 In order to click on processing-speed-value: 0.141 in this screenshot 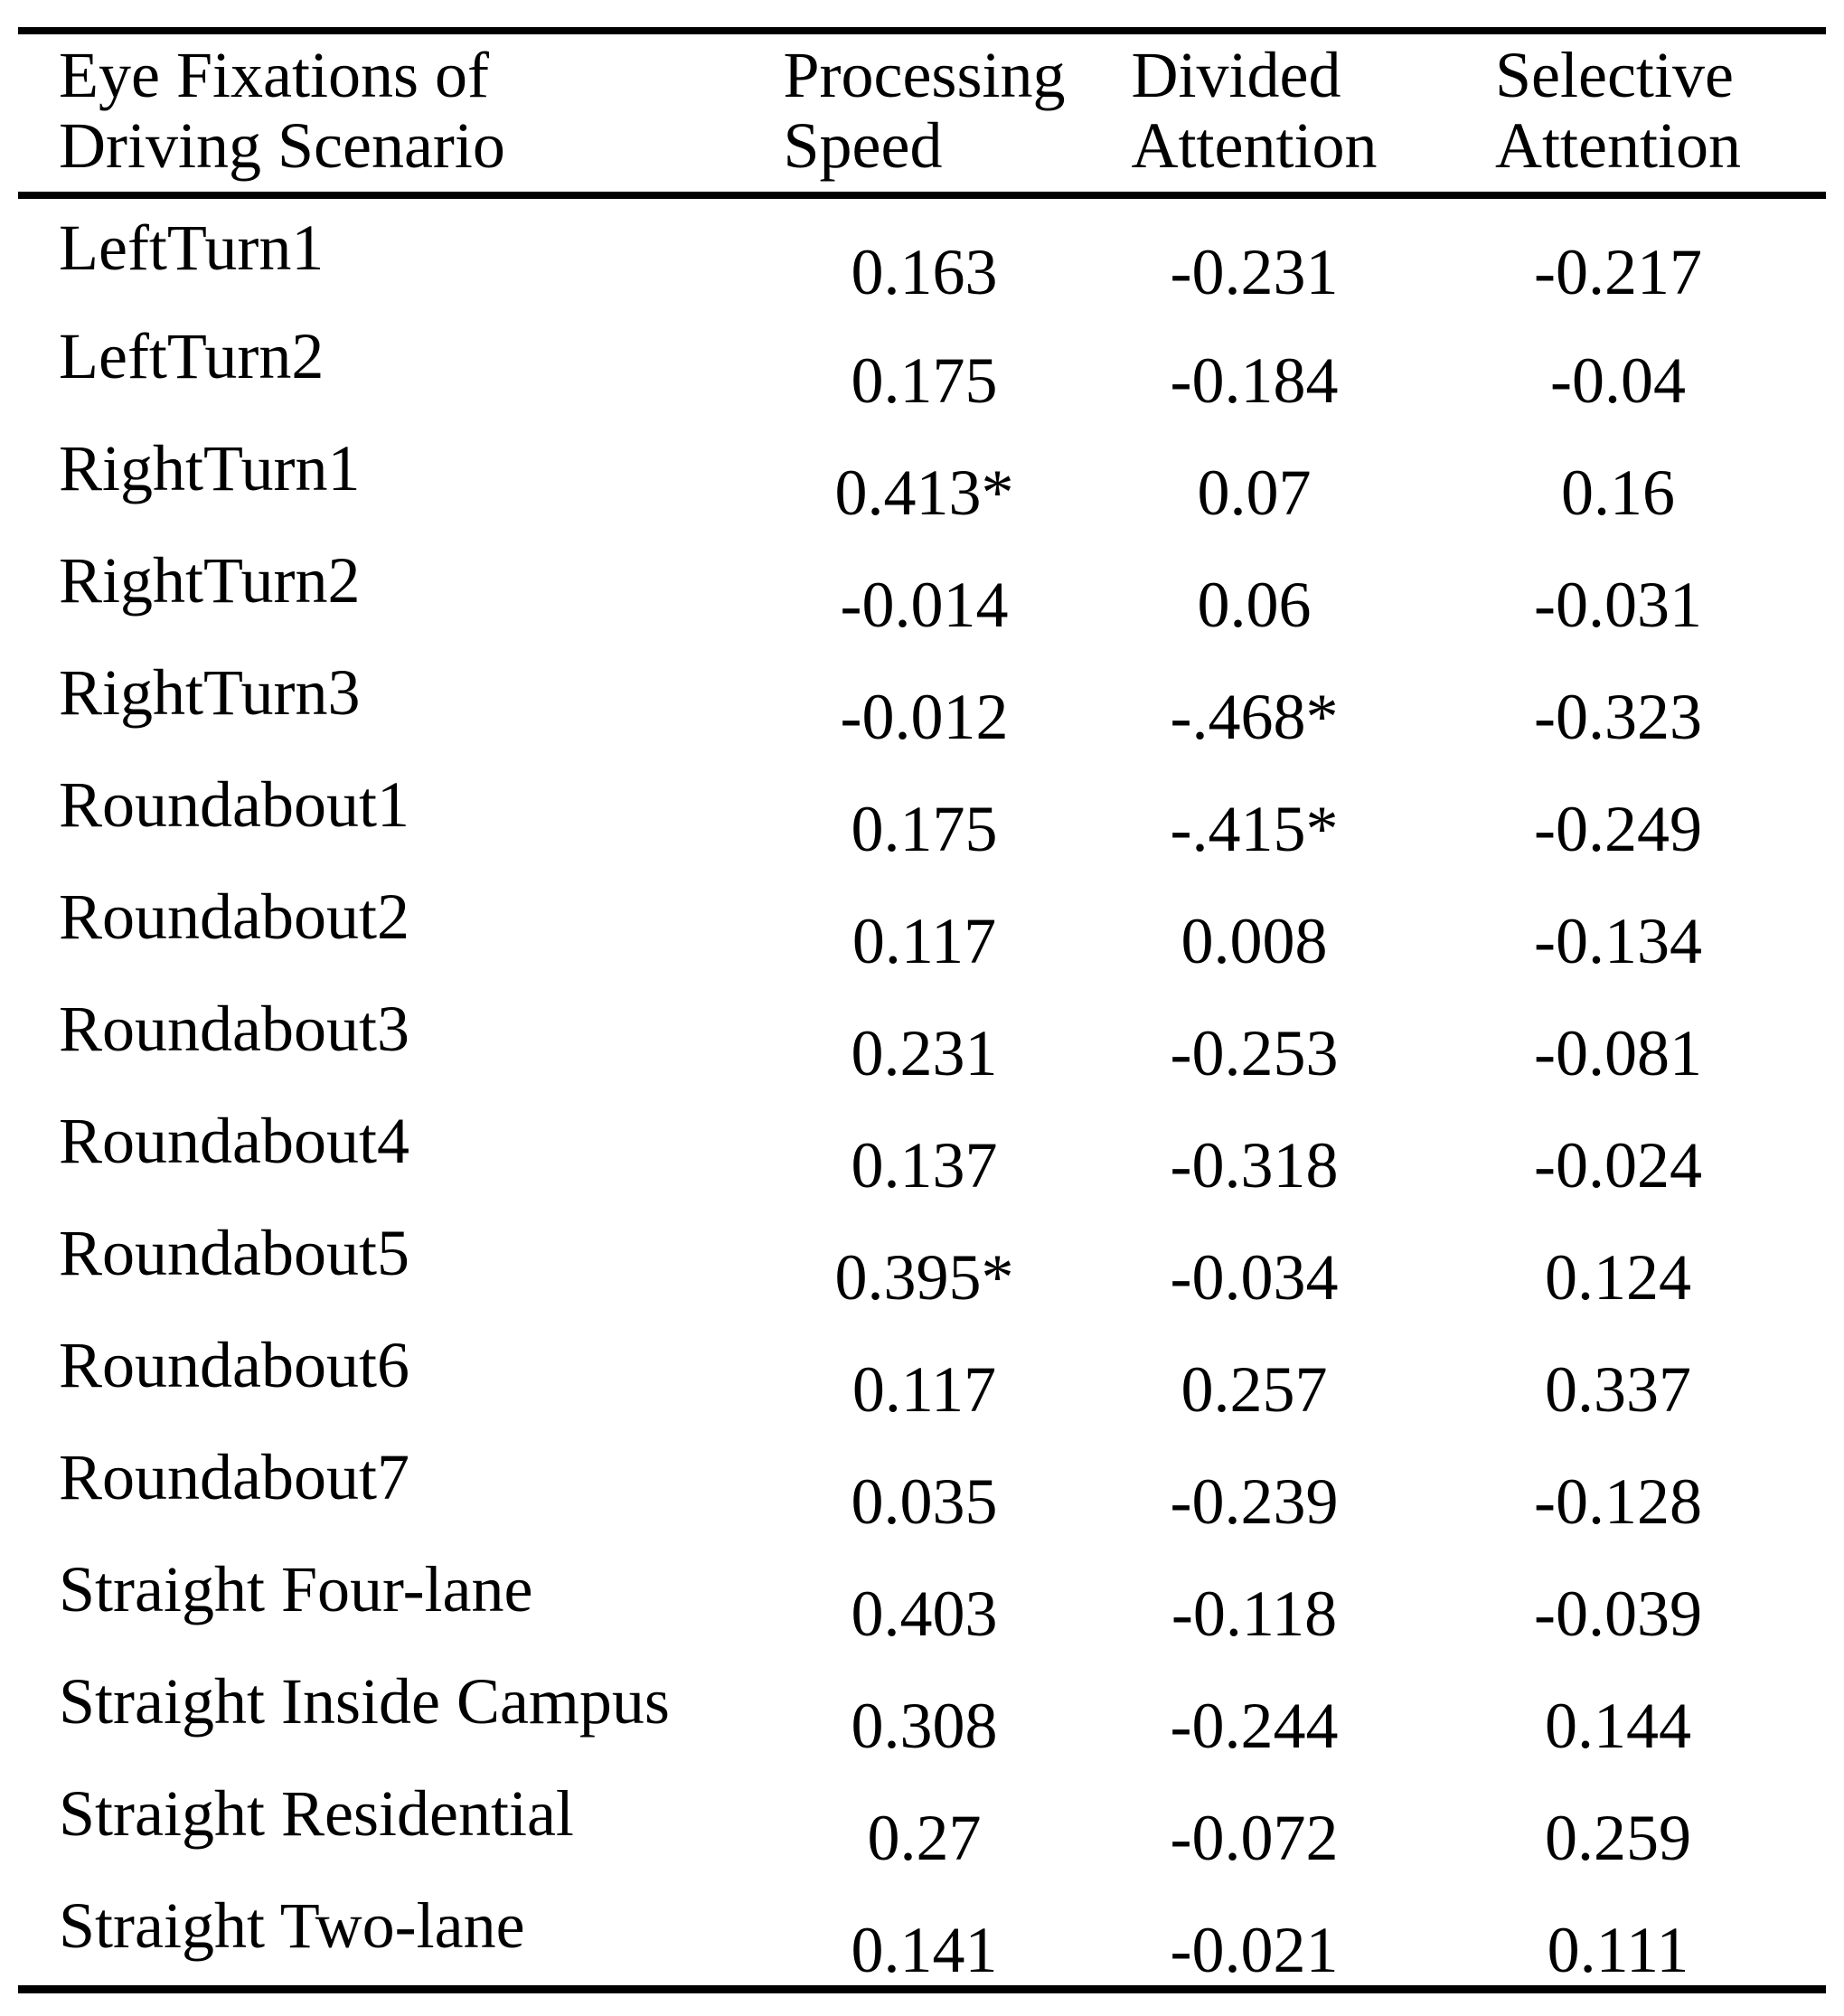, I will do `click(925, 1950)`.